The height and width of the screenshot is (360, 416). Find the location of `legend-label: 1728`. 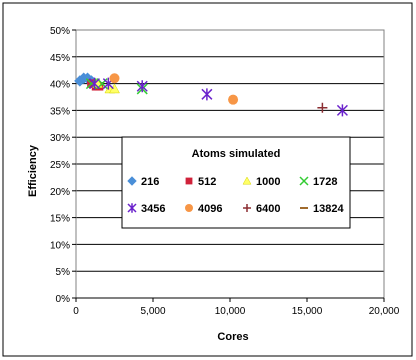

legend-label: 1728 is located at coordinates (325, 182).